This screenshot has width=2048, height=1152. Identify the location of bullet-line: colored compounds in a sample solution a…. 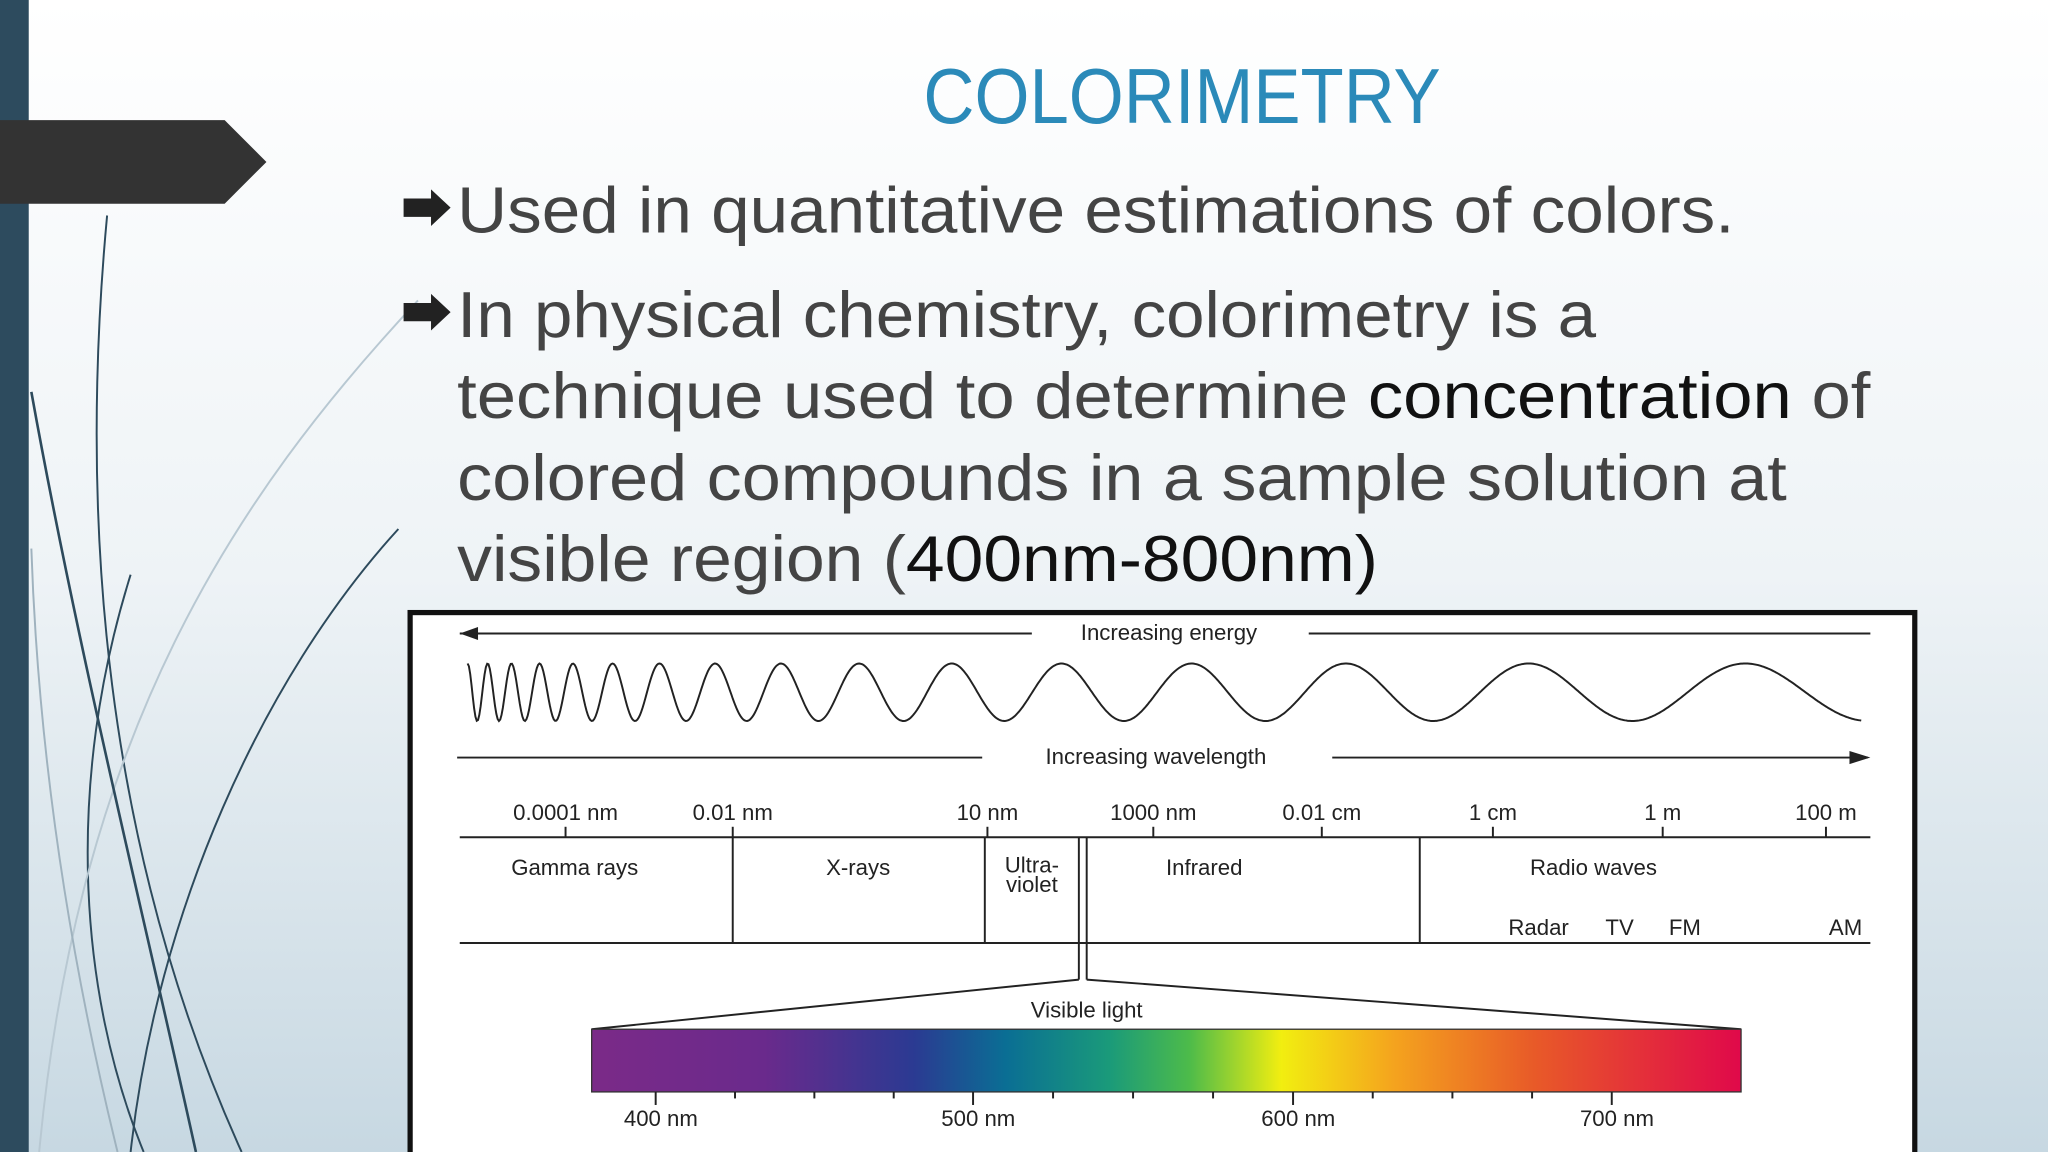
(1122, 477).